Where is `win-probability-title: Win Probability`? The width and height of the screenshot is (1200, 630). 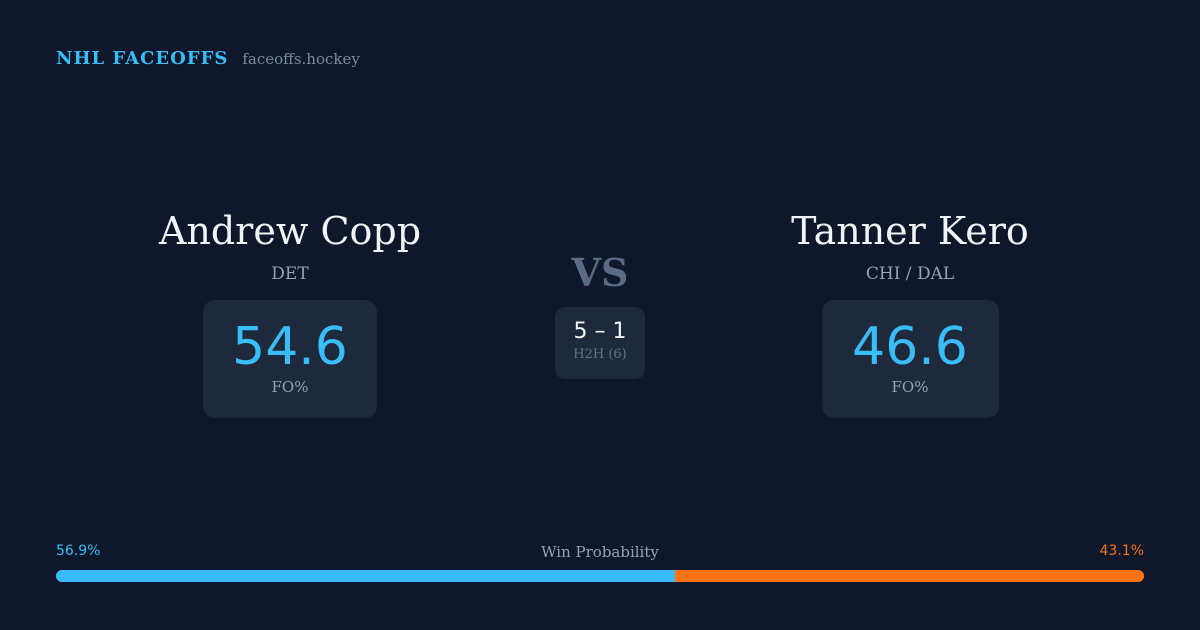
win-probability-title: Win Probability is located at coordinates (600, 552).